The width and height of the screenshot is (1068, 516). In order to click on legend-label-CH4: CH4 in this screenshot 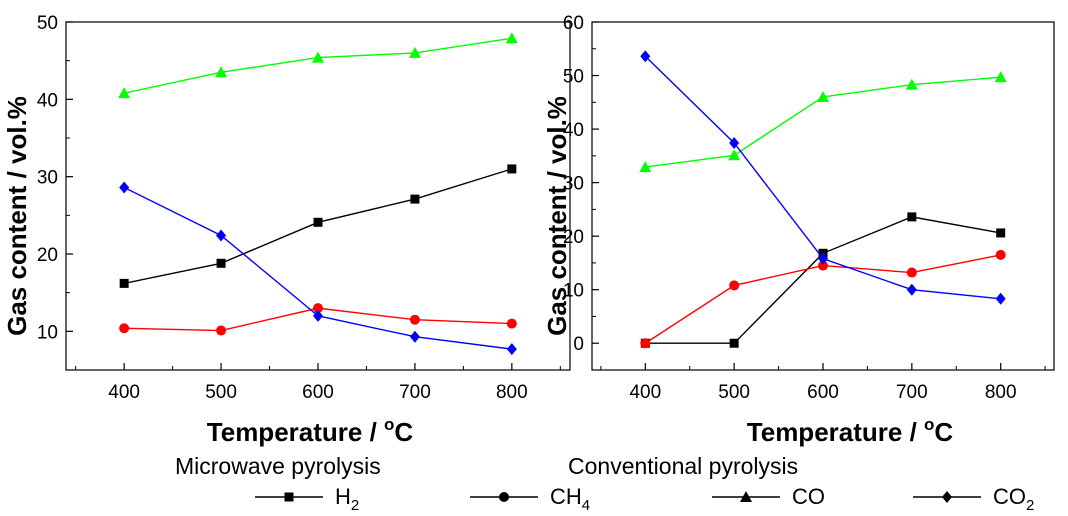, I will do `click(570, 499)`.